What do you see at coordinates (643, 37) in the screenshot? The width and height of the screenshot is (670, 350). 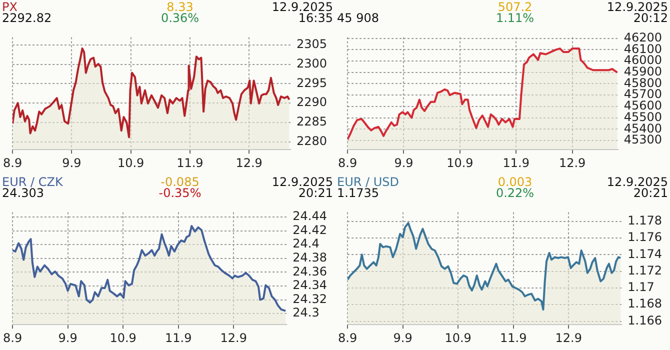 I see `y-tick-label: 46200` at bounding box center [643, 37].